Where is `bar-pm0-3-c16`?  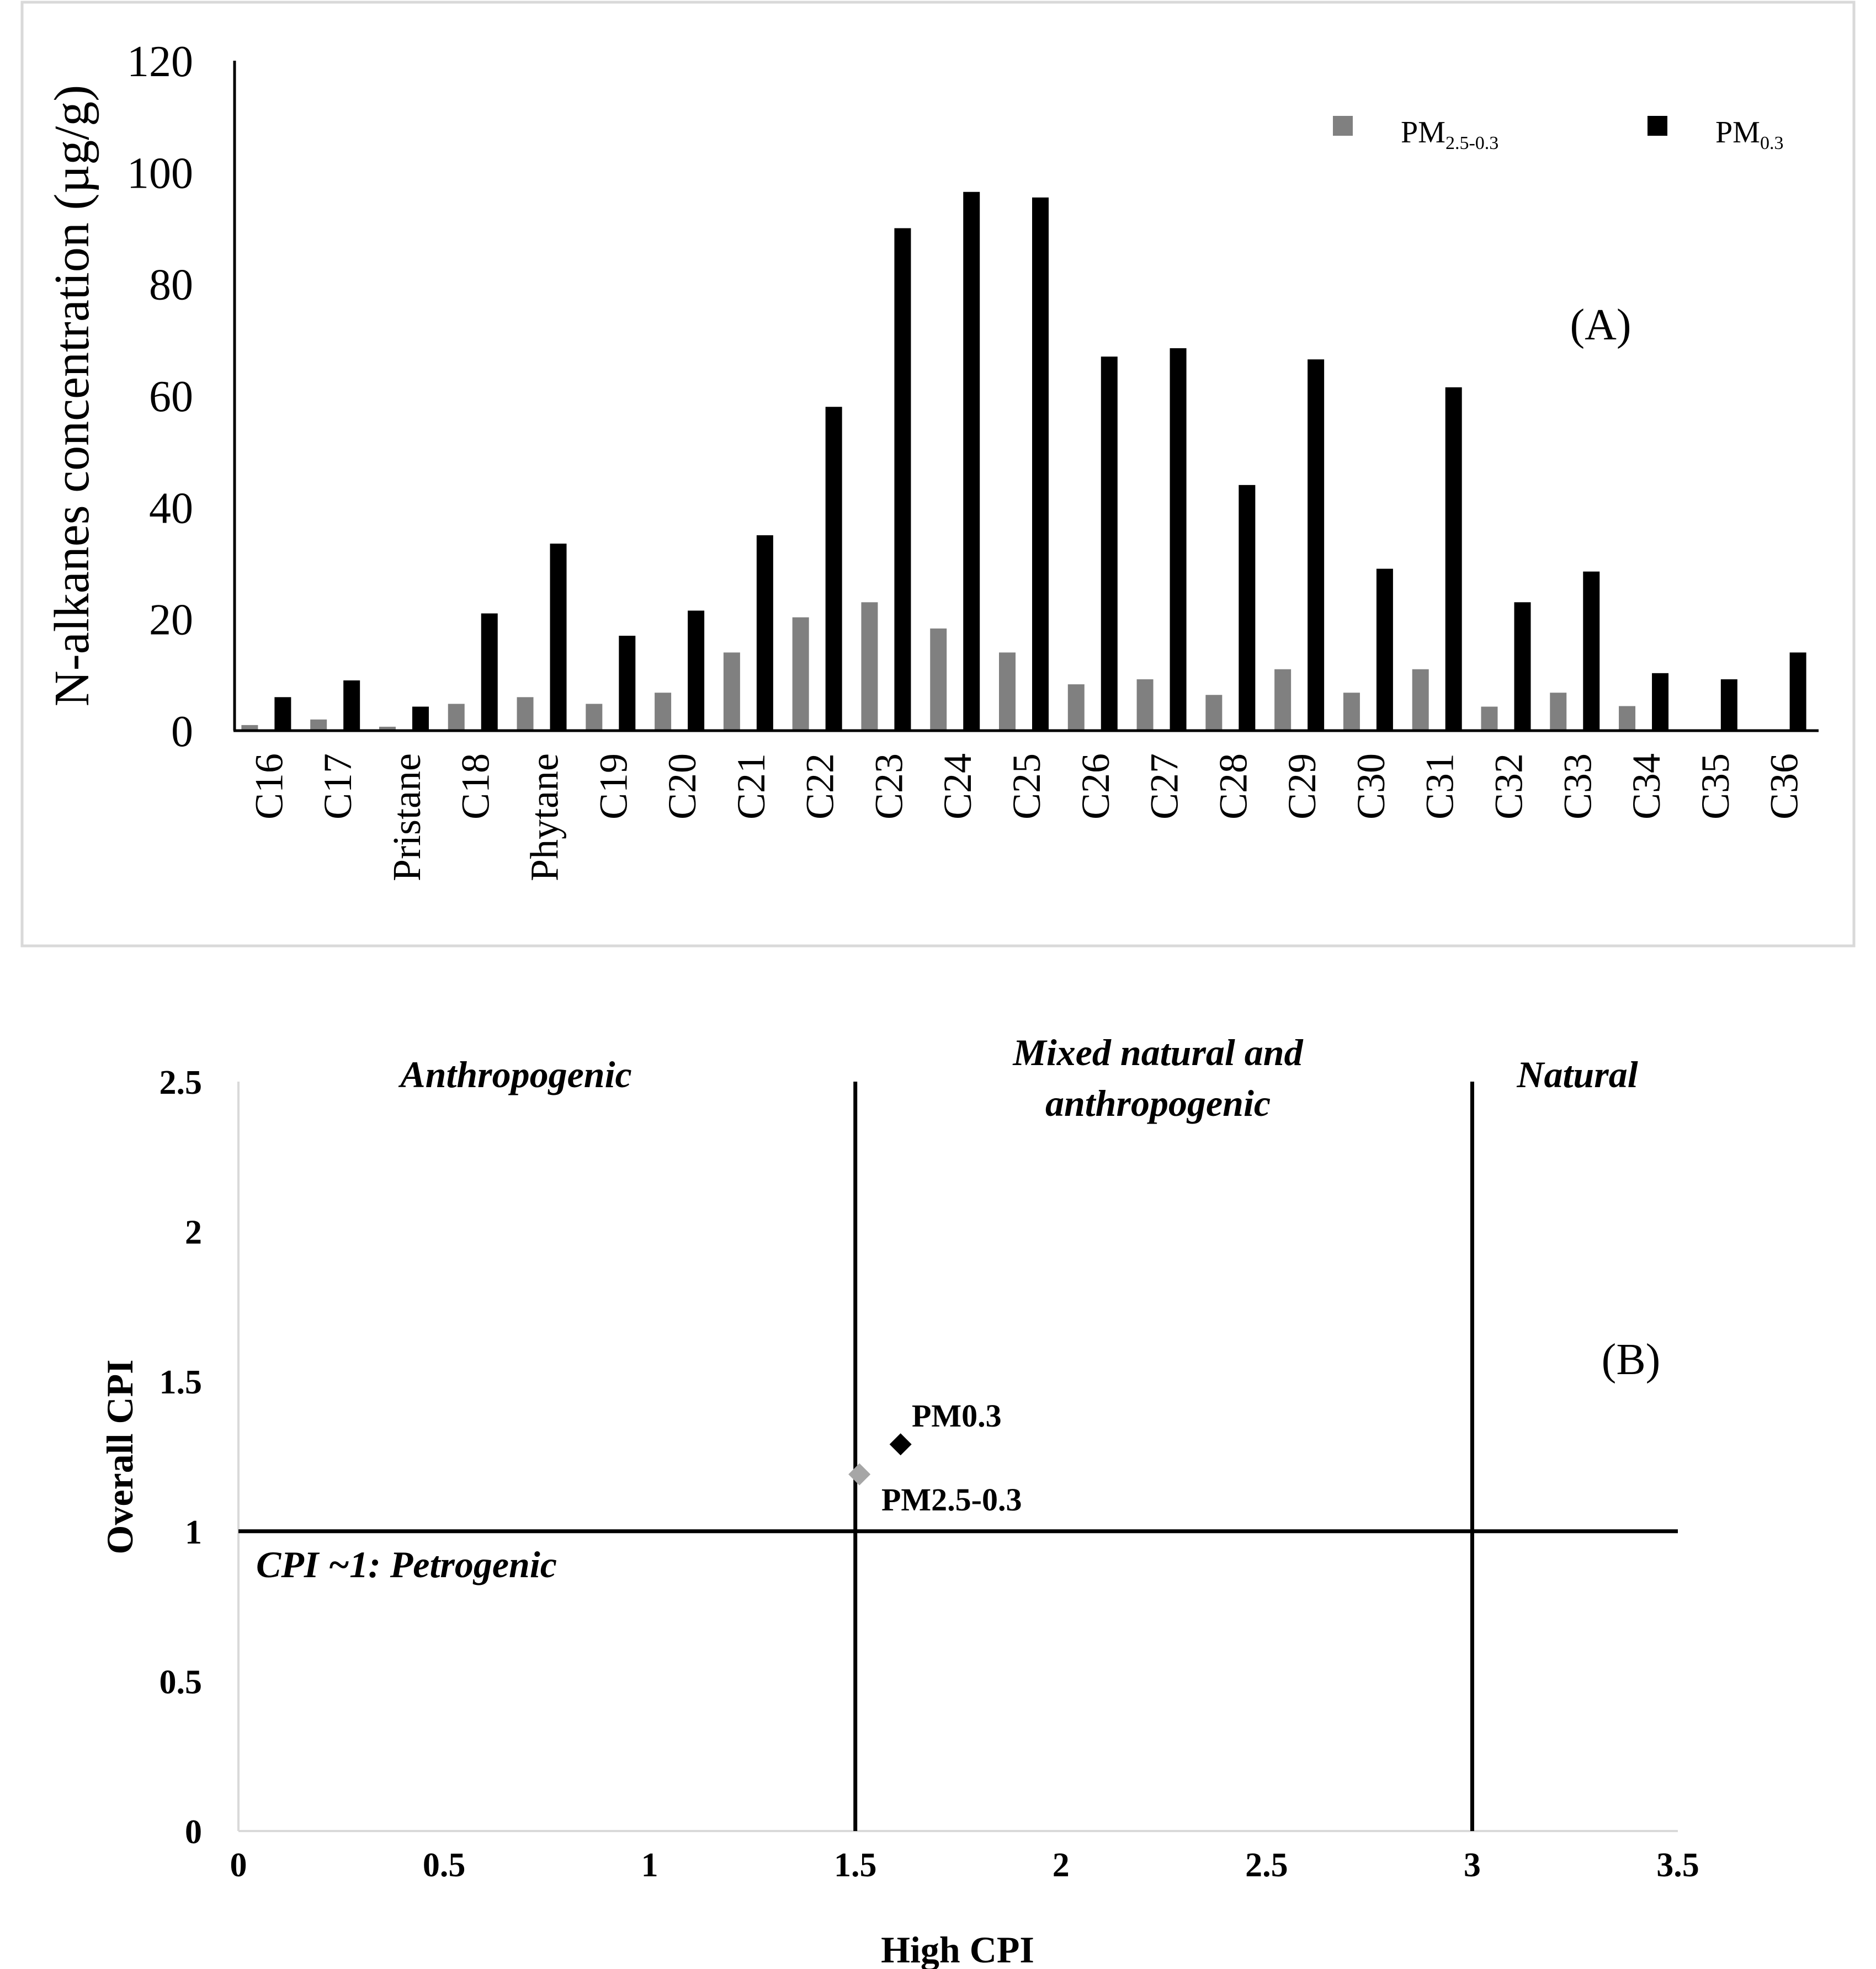 bar-pm0-3-c16 is located at coordinates (282, 714).